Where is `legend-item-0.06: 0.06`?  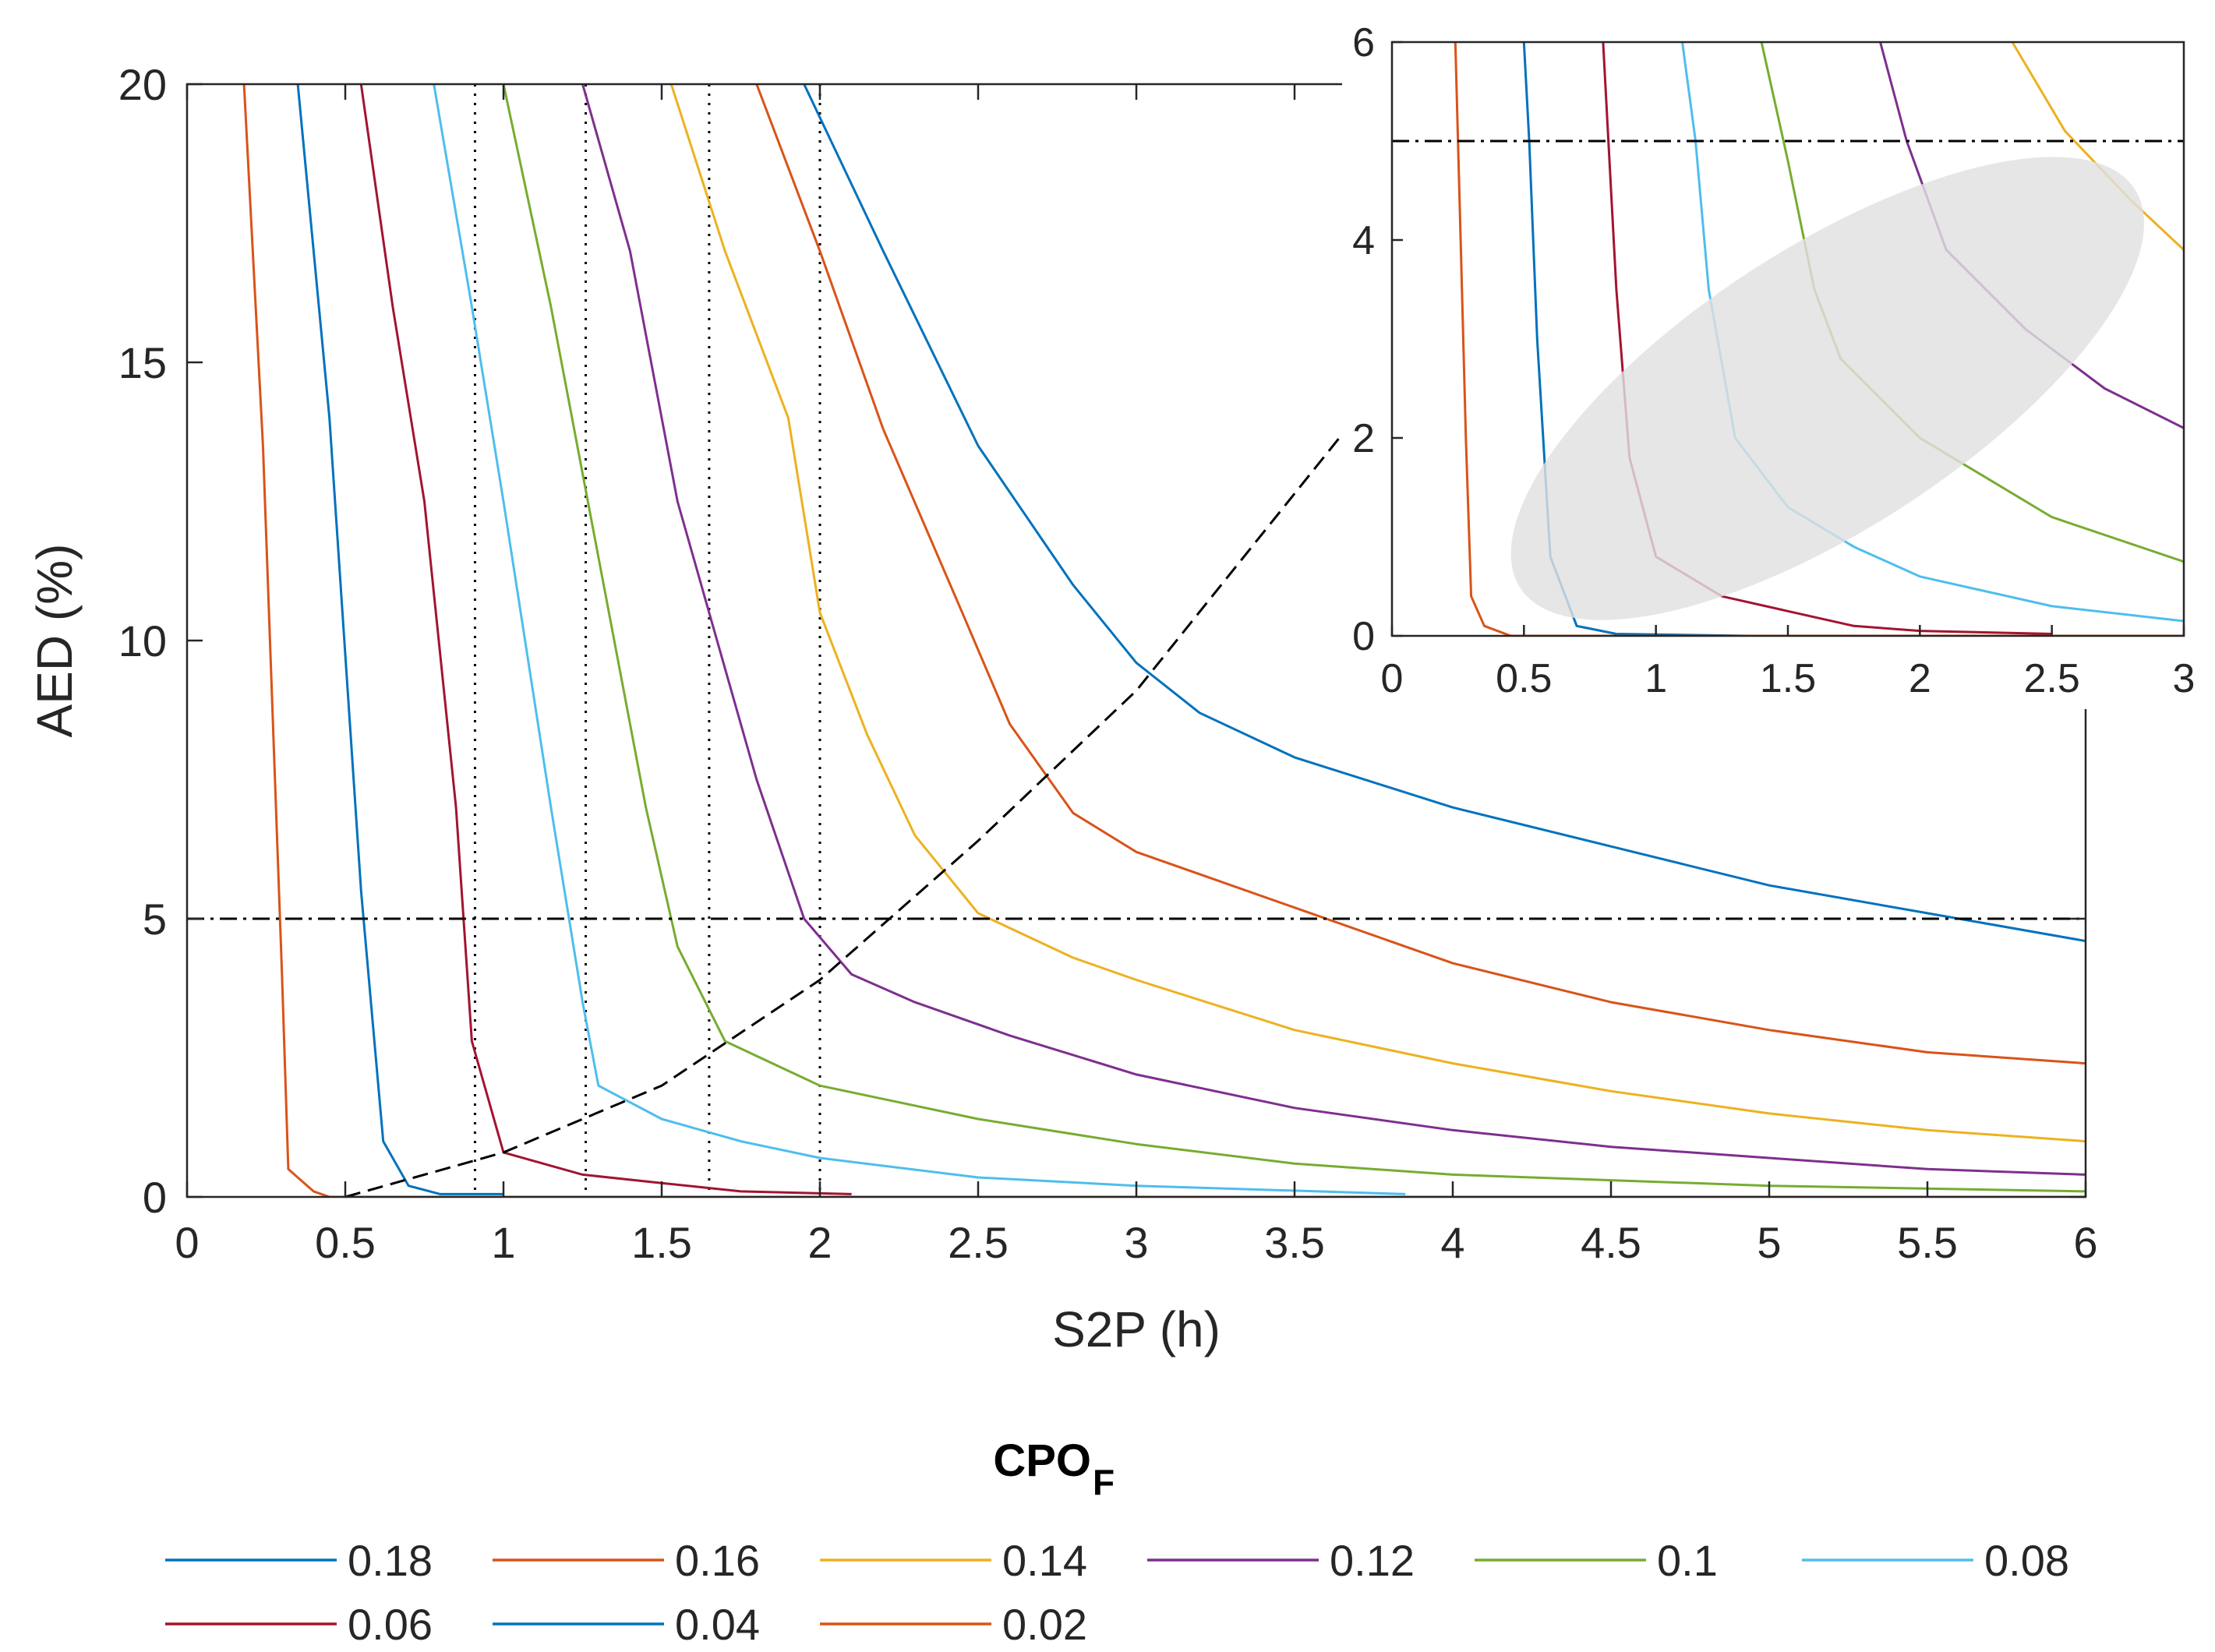 legend-item-0.06: 0.06 is located at coordinates (299, 1625).